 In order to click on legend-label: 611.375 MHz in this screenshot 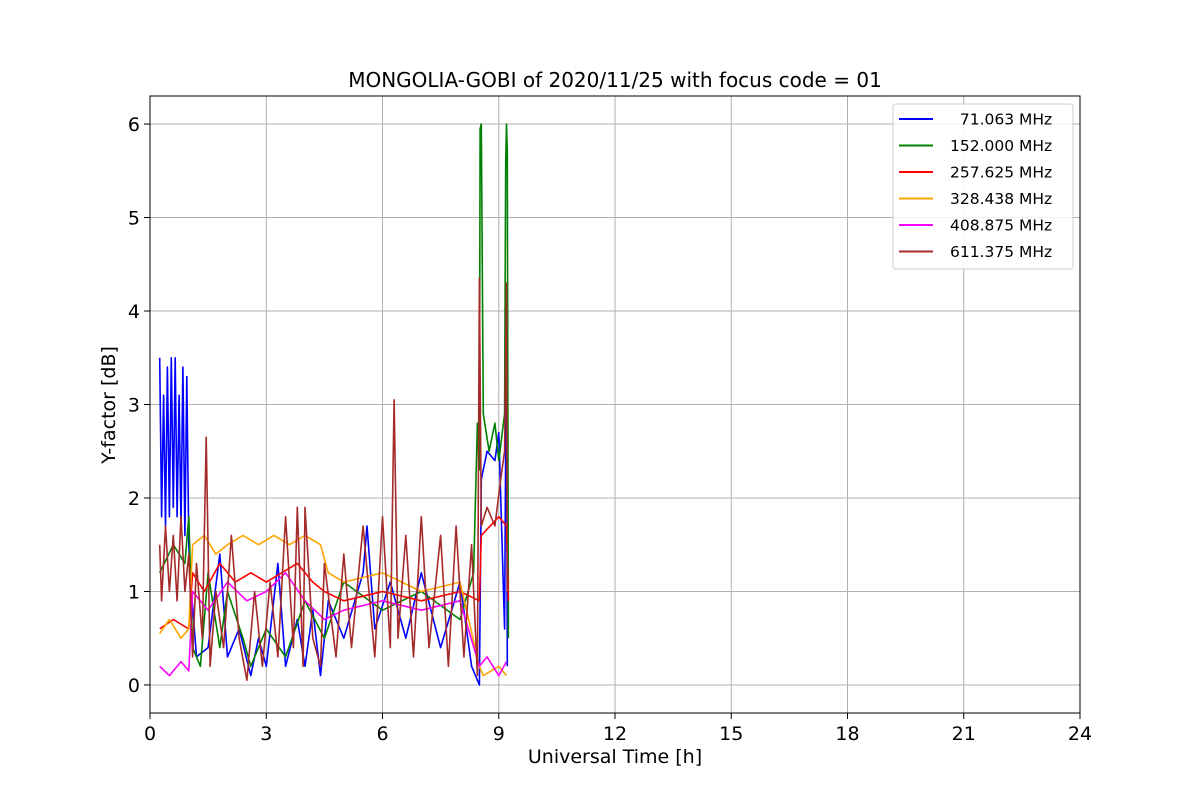, I will do `click(1001, 252)`.